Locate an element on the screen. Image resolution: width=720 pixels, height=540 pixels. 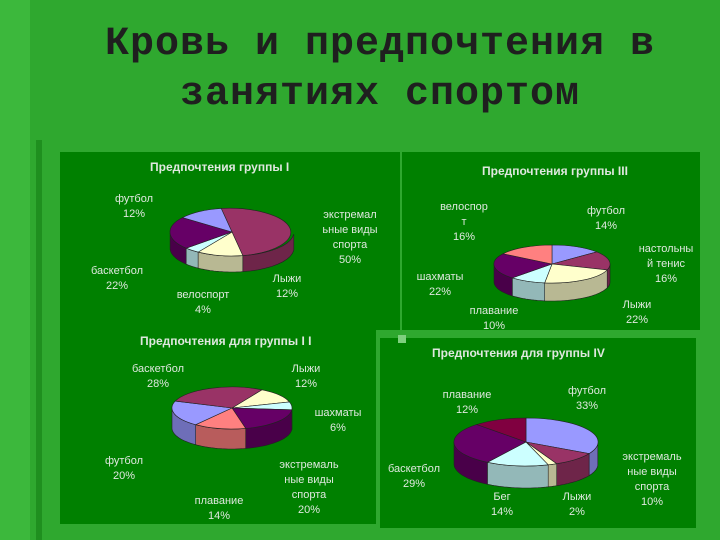
slice-label-chess: шахматы 22% is located at coordinates (440, 284).